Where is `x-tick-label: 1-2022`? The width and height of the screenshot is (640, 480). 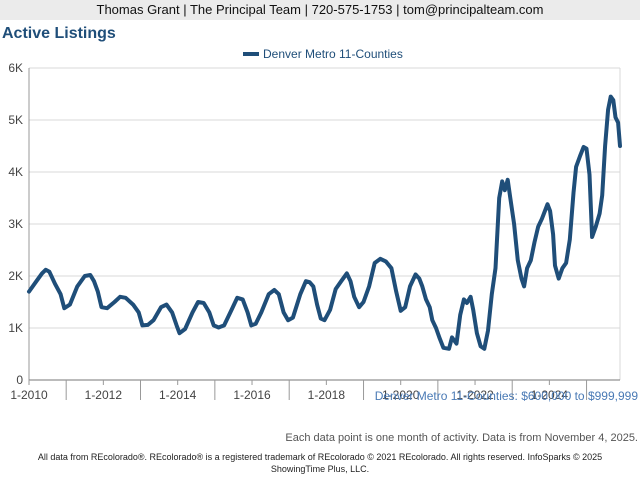 x-tick-label: 1-2022 is located at coordinates (475, 394).